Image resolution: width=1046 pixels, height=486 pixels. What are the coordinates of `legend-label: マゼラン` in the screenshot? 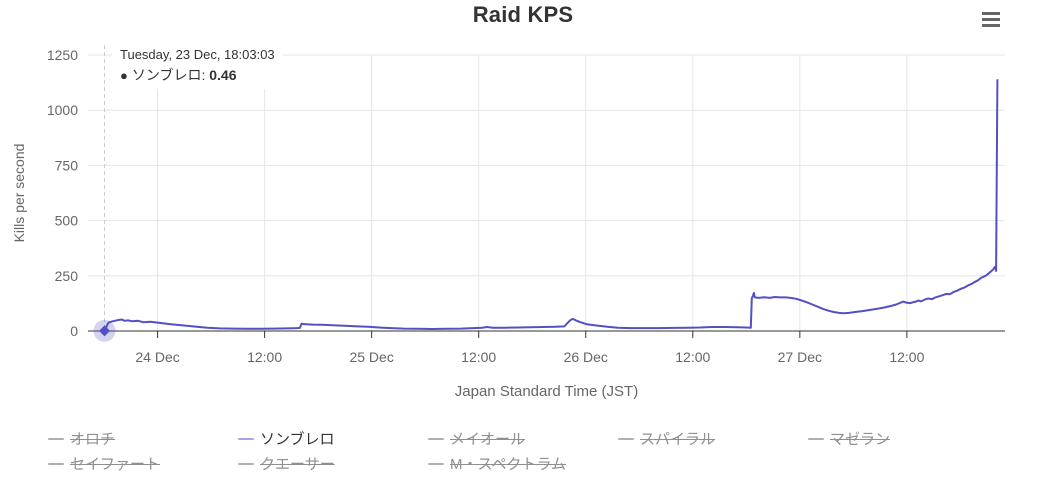 It's located at (860, 439).